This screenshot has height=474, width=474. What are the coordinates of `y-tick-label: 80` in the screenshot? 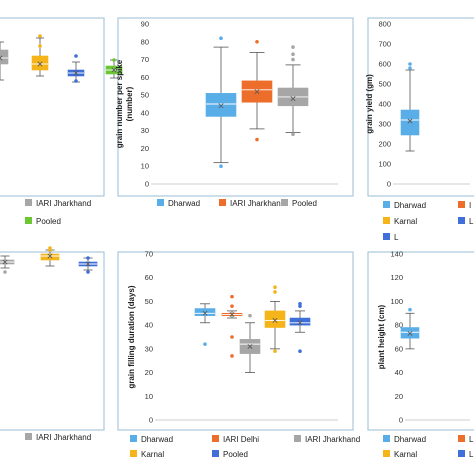 It's located at (399, 325).